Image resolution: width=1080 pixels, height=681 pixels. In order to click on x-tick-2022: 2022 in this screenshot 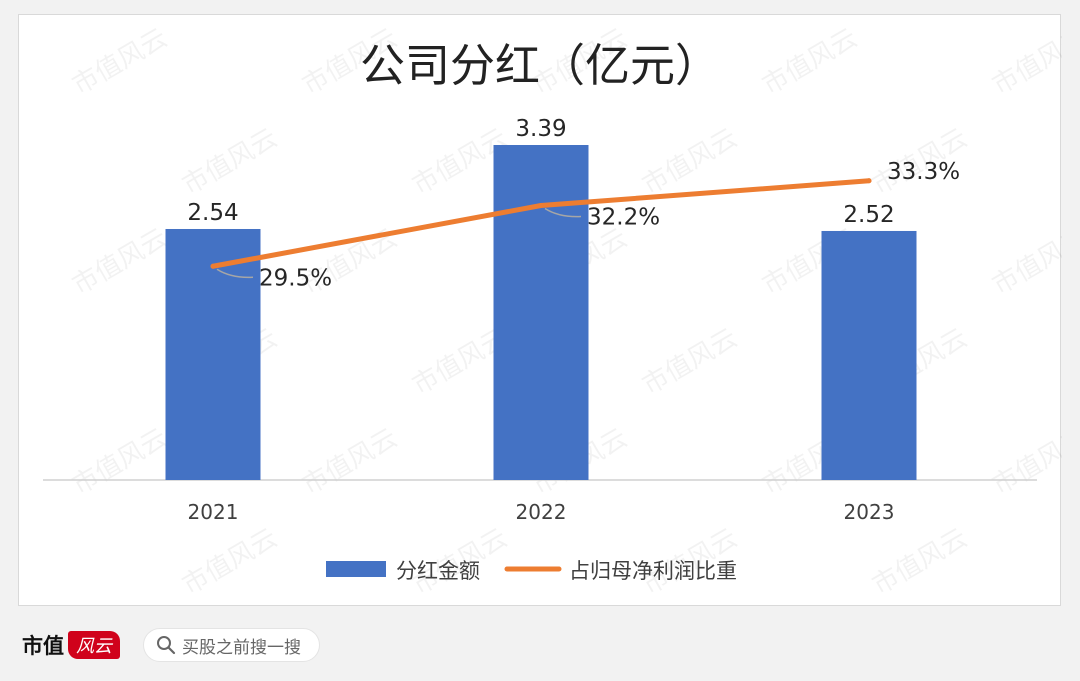, I will do `click(541, 512)`.